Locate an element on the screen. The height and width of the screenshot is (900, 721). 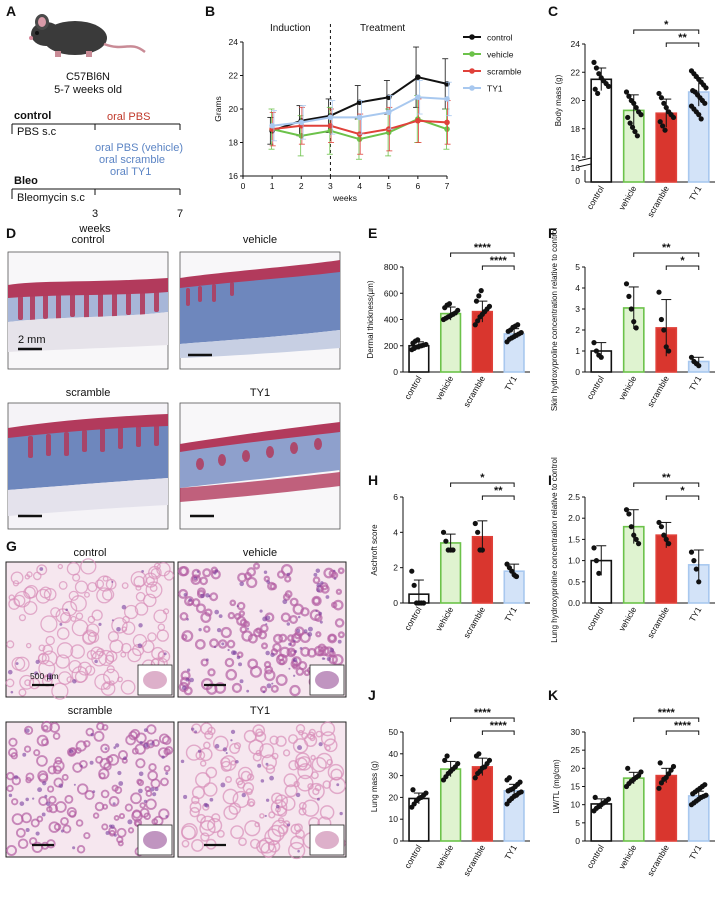
k-point-control is located at coordinates (595, 797).